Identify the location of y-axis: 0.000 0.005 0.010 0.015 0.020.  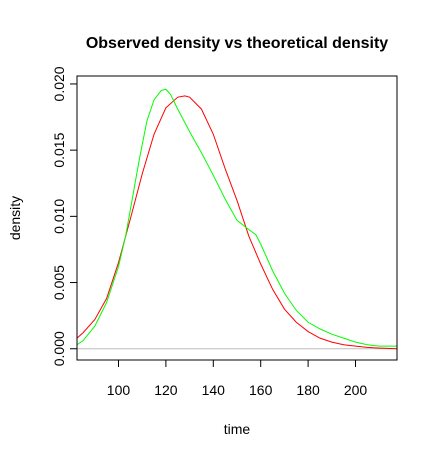
(64, 216).